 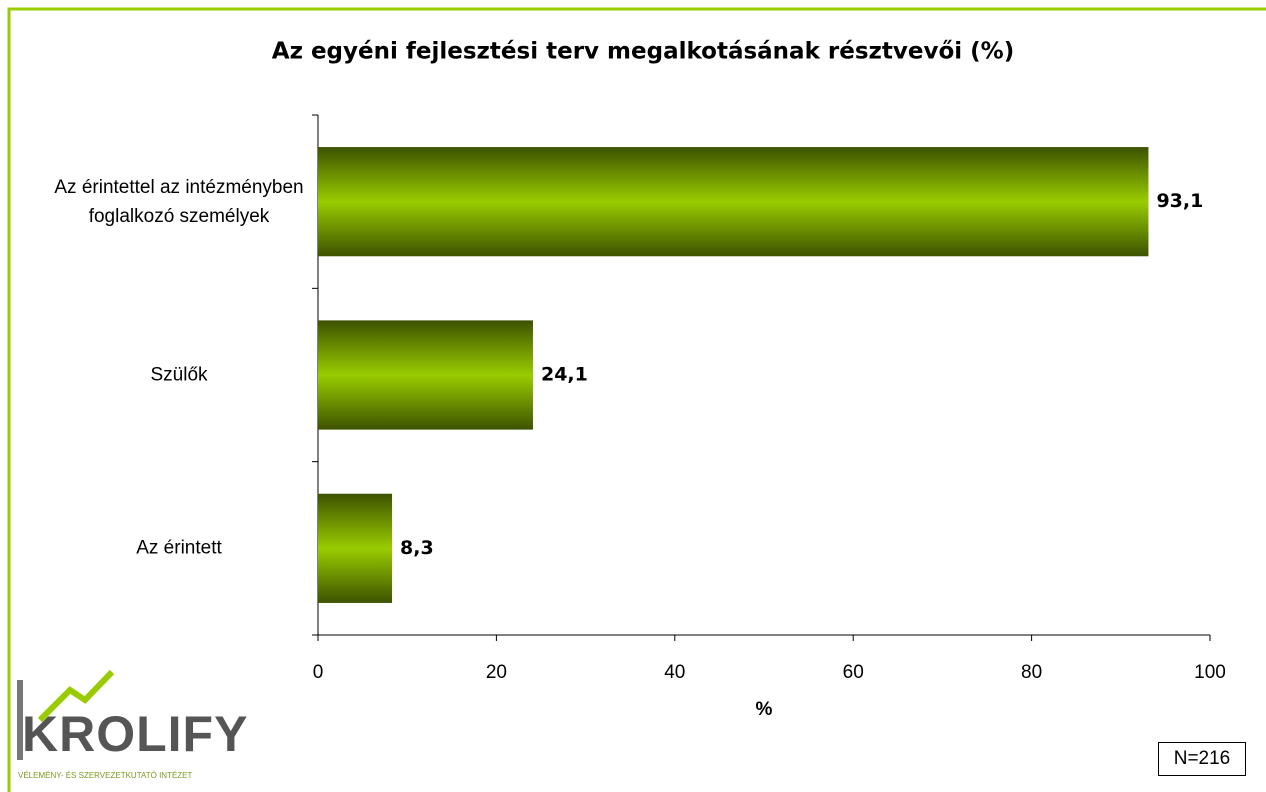 What do you see at coordinates (105, 775) in the screenshot?
I see `logo-tagline: VÉLEMÉNY- ÉS SZERVEZETKUTATÓ INTÉZET` at bounding box center [105, 775].